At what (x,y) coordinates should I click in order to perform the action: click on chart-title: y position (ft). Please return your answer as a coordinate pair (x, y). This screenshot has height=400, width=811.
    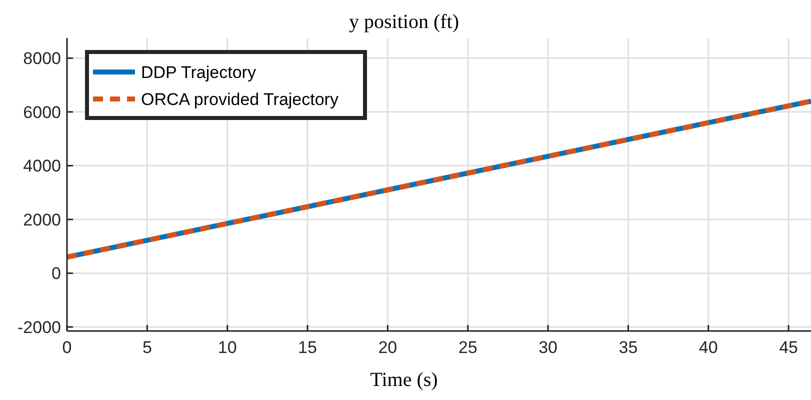
    Looking at the image, I should click on (404, 22).